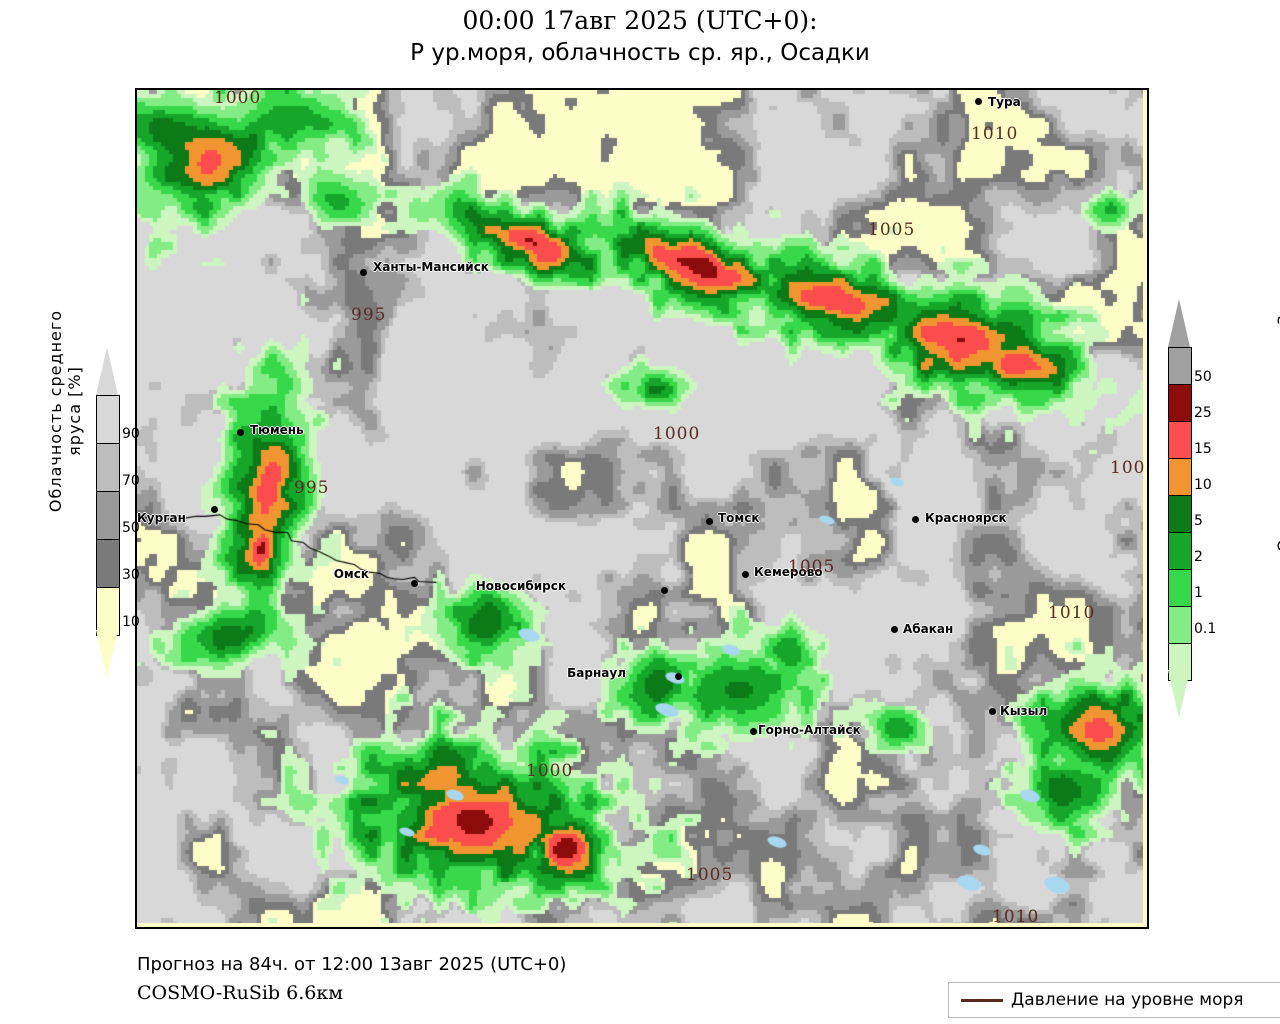 This screenshot has height=1024, width=1280. I want to click on city-label: Кемерово, so click(788, 572).